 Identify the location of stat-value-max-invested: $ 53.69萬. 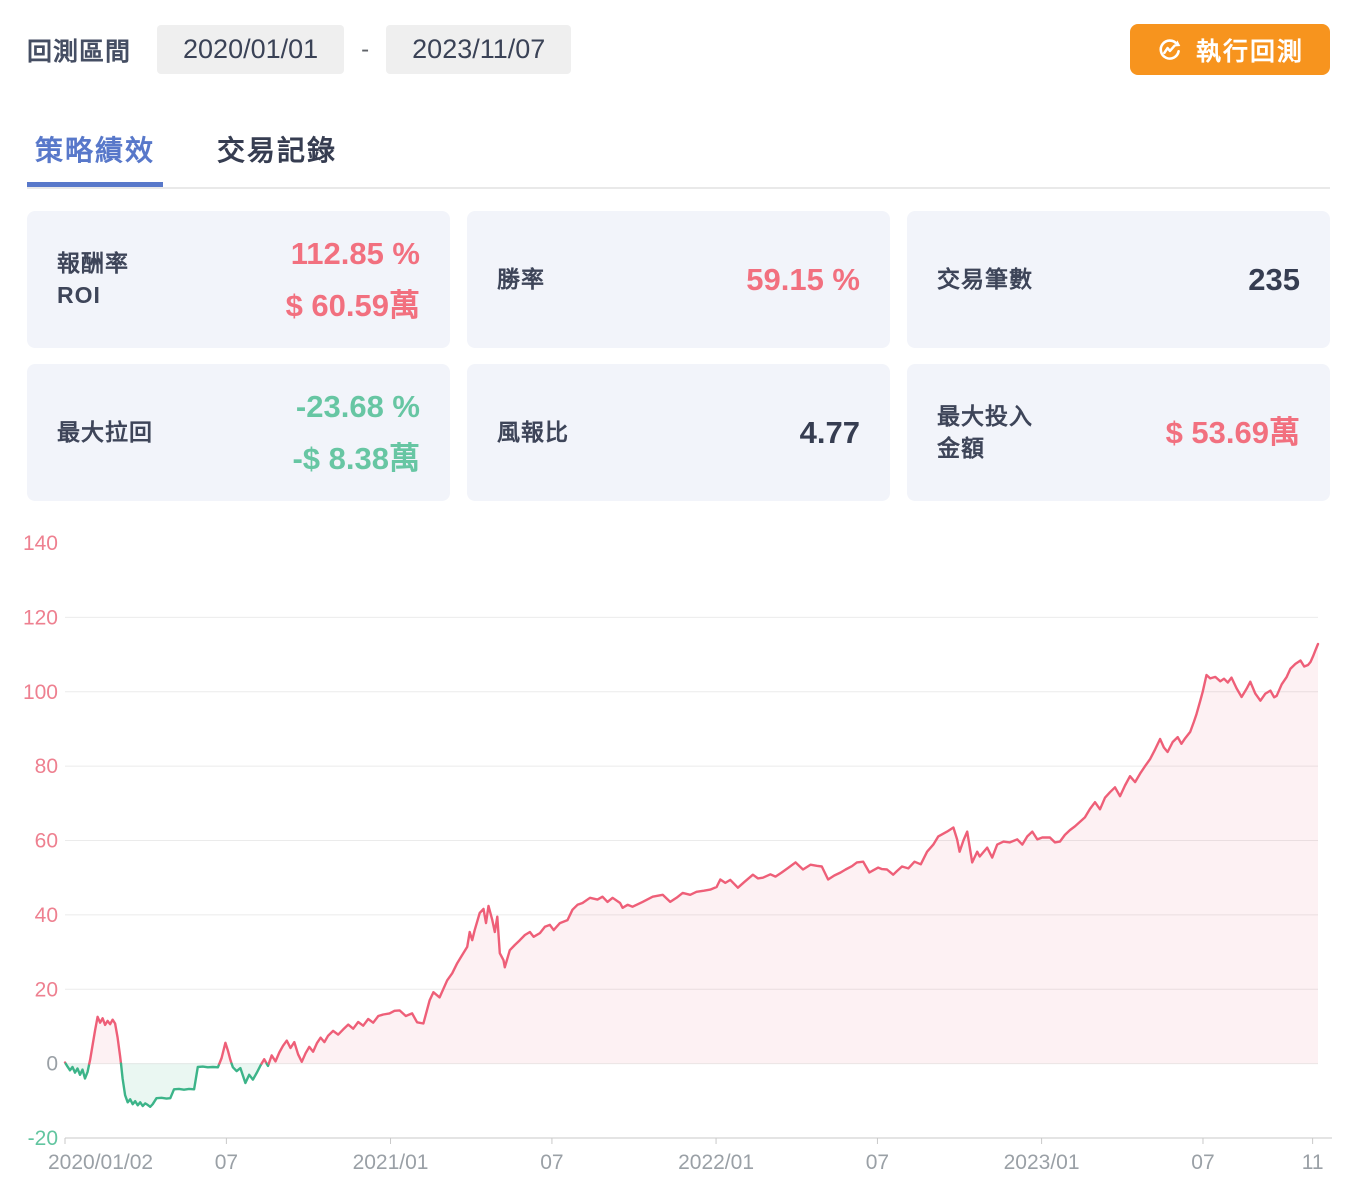
(1232, 432).